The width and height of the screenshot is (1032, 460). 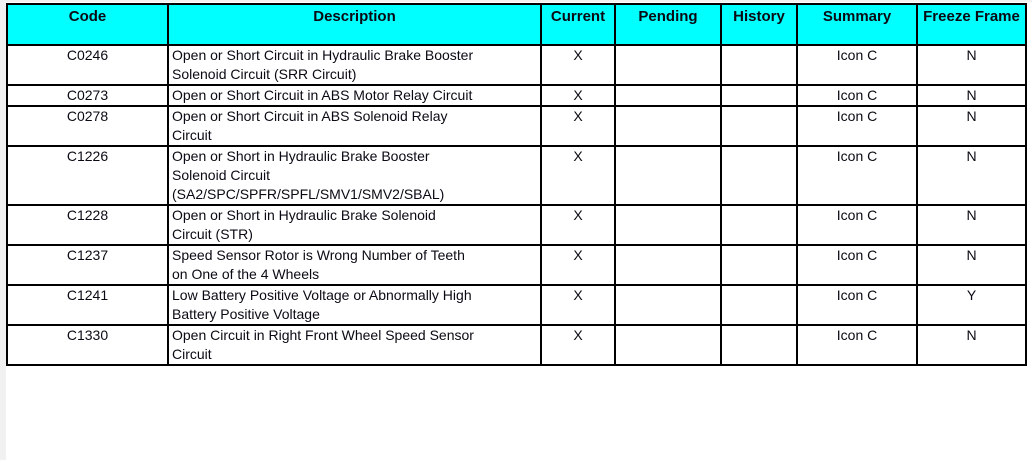 I want to click on cell-freeze-frame: Y, so click(x=971, y=305).